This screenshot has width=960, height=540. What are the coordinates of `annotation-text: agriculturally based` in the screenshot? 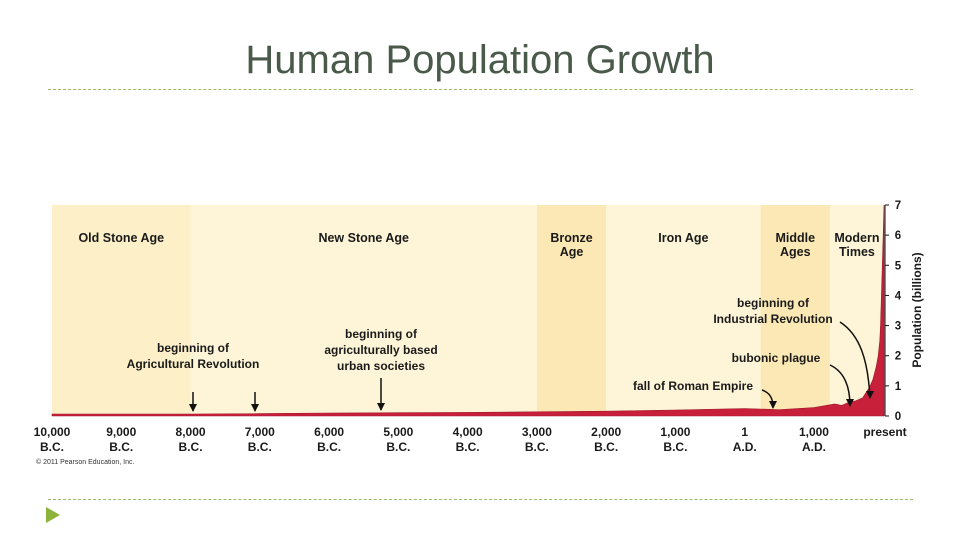 It's located at (380, 350).